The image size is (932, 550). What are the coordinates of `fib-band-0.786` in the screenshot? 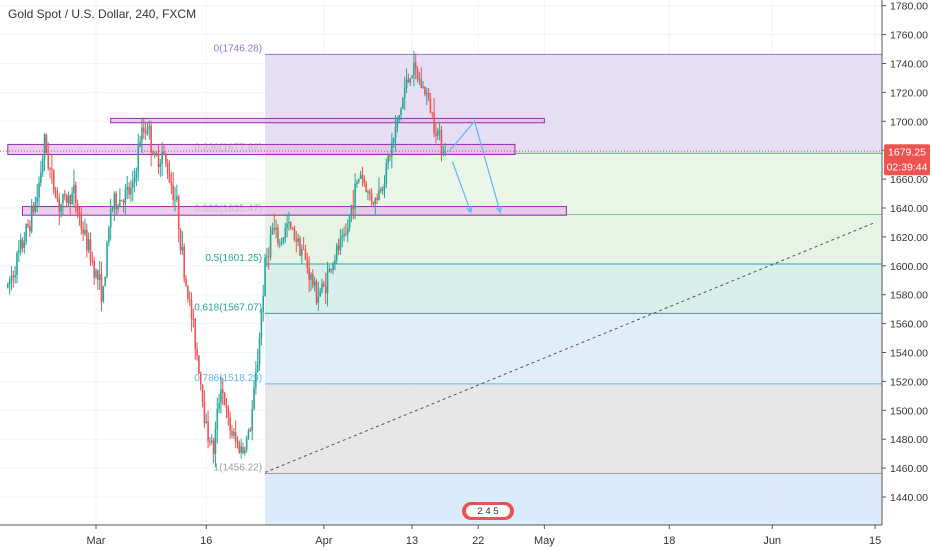 It's located at (573, 428).